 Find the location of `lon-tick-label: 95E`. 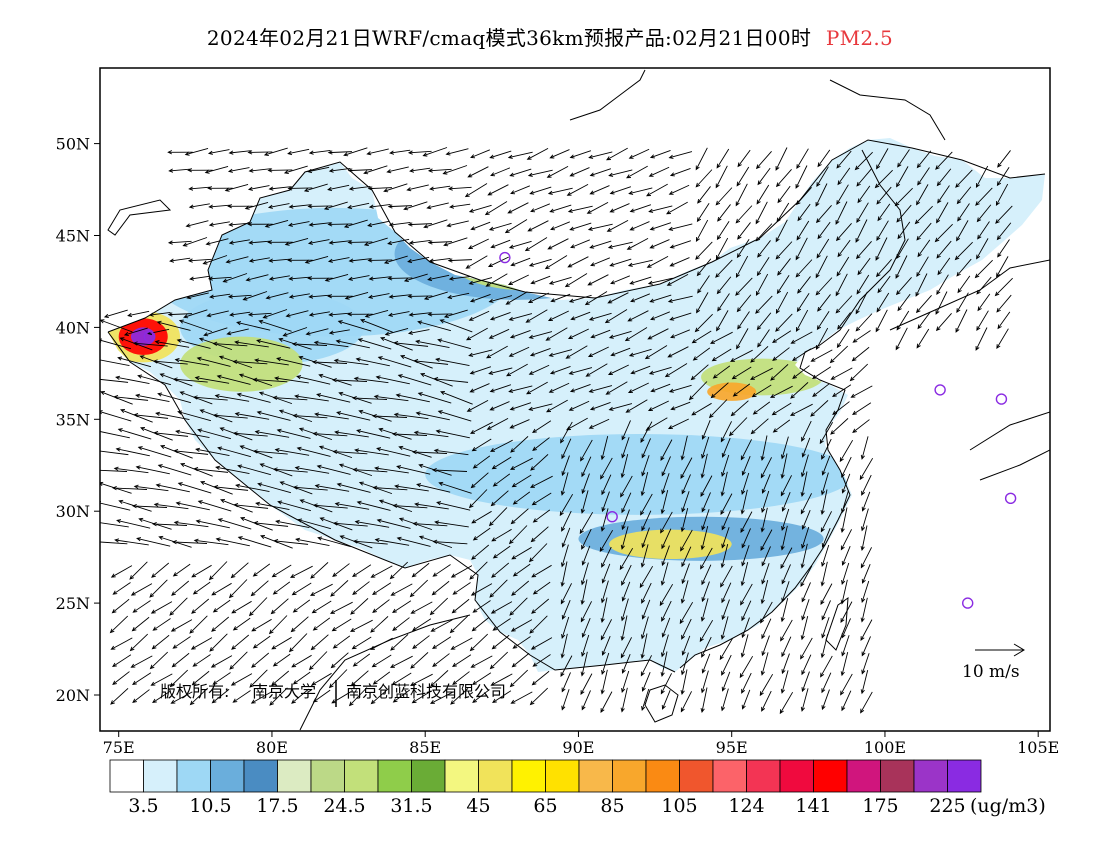

lon-tick-label: 95E is located at coordinates (732, 747).